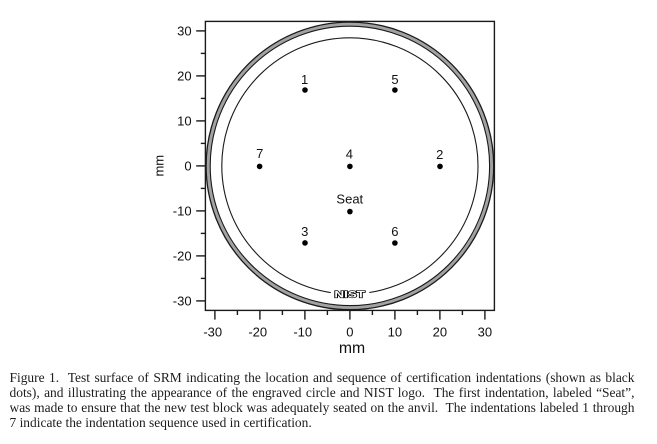  Describe the element at coordinates (439, 154) in the screenshot. I see `svg-text: 2` at that location.